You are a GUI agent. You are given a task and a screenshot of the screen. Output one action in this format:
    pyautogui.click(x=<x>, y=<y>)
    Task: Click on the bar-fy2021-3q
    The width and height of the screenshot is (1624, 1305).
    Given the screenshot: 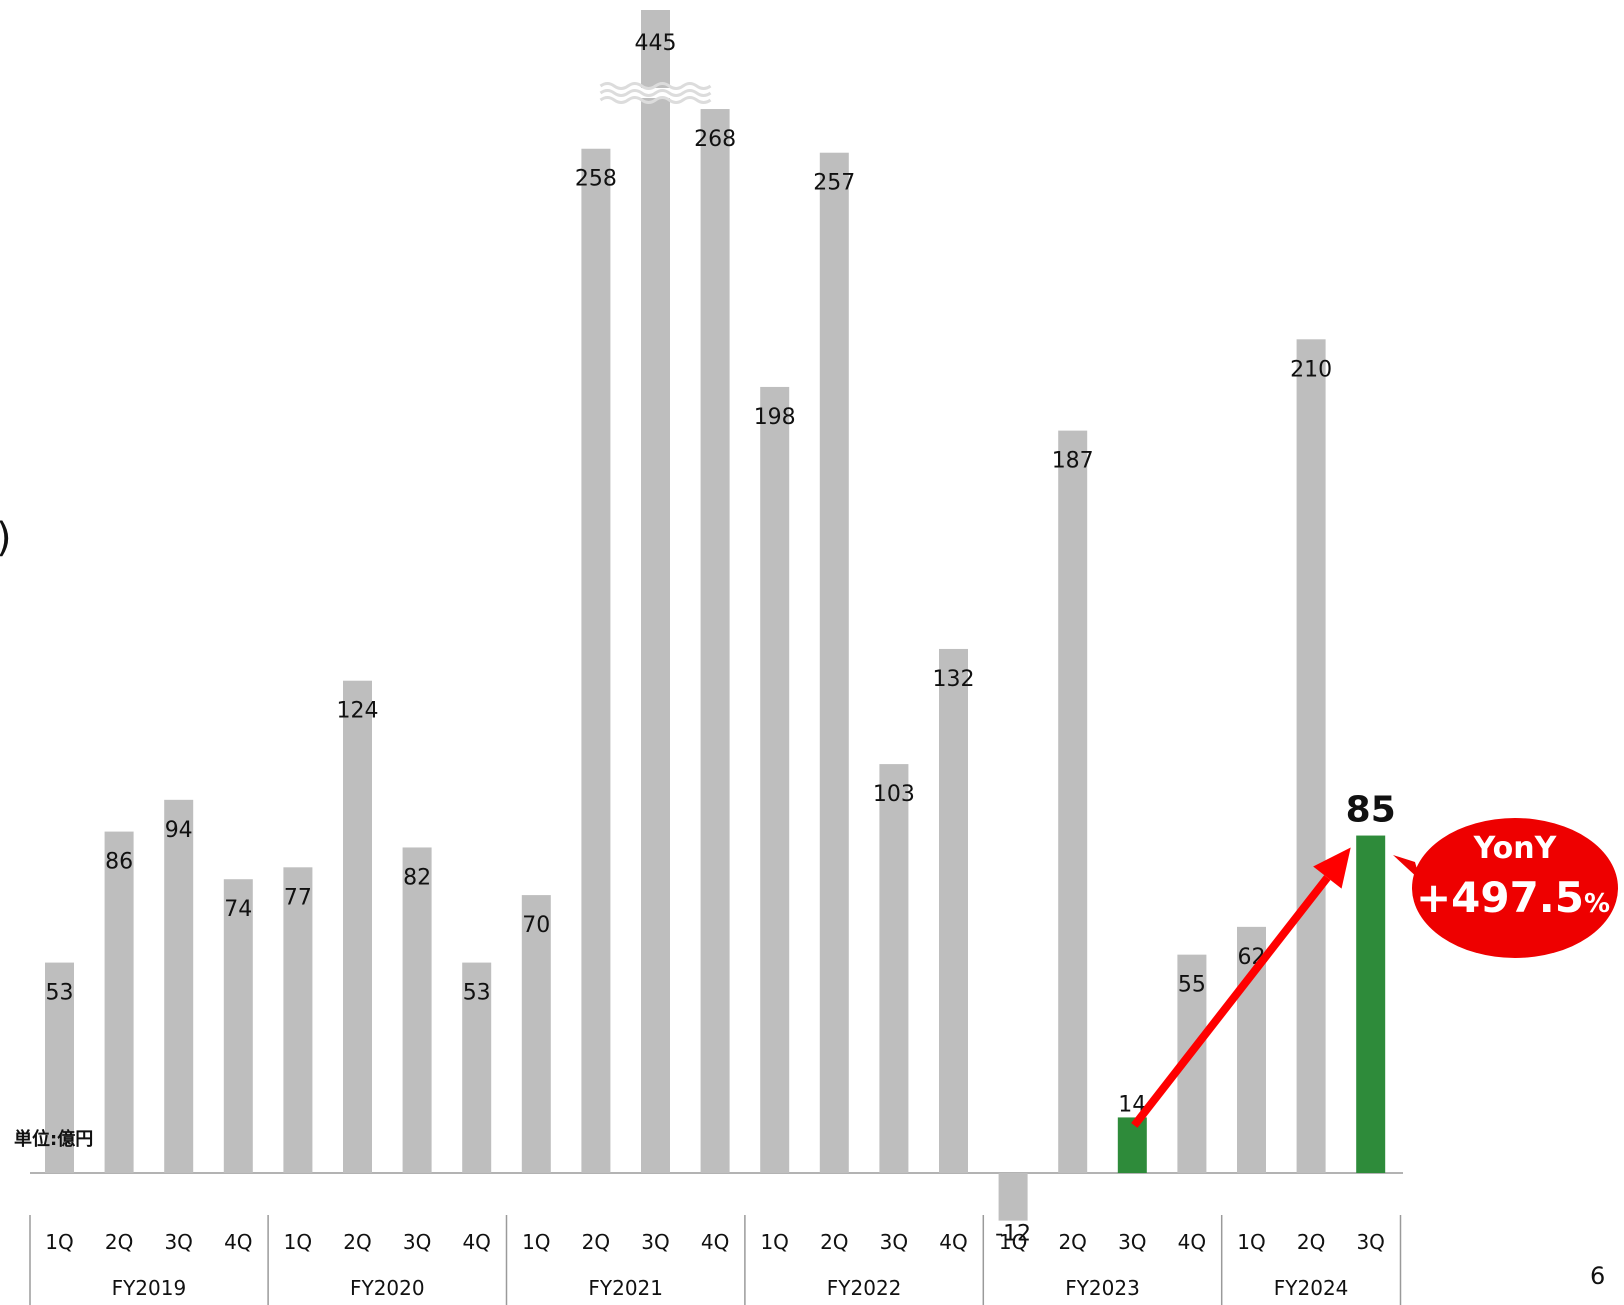 What is the action you would take?
    pyautogui.click(x=655, y=591)
    